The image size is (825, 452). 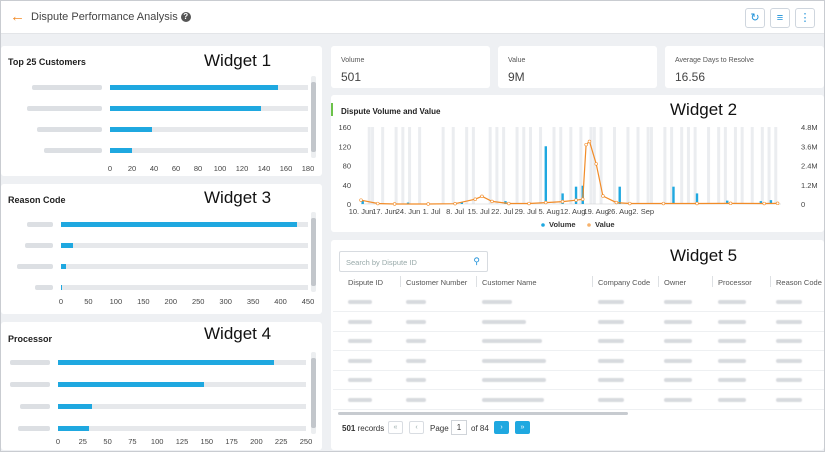 I want to click on prev-page-button: ‹, so click(x=416, y=427).